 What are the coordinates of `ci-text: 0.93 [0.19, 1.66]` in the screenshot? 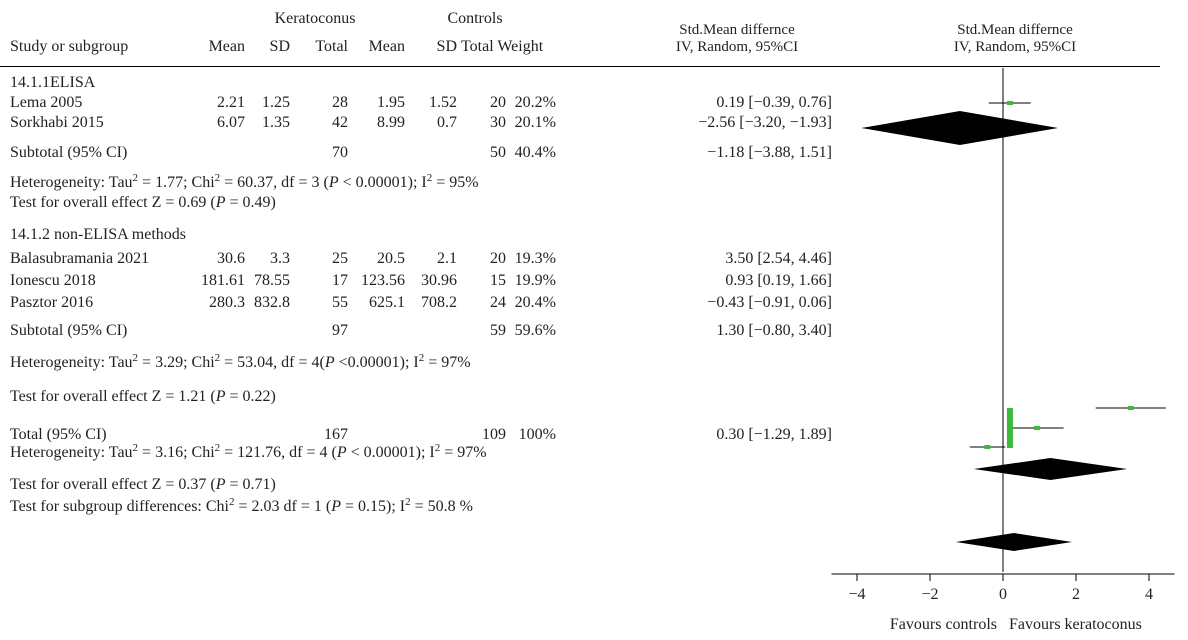 It's located at (778, 280).